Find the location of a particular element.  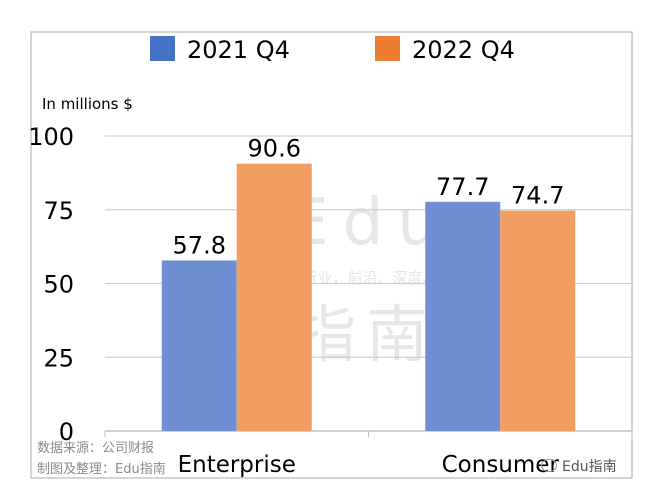

y-tick-label: 100 is located at coordinates (51, 137).